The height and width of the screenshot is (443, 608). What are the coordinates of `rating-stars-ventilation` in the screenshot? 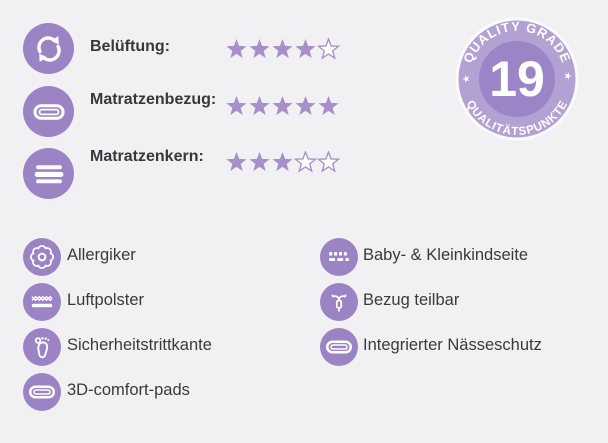 It's located at (282, 49).